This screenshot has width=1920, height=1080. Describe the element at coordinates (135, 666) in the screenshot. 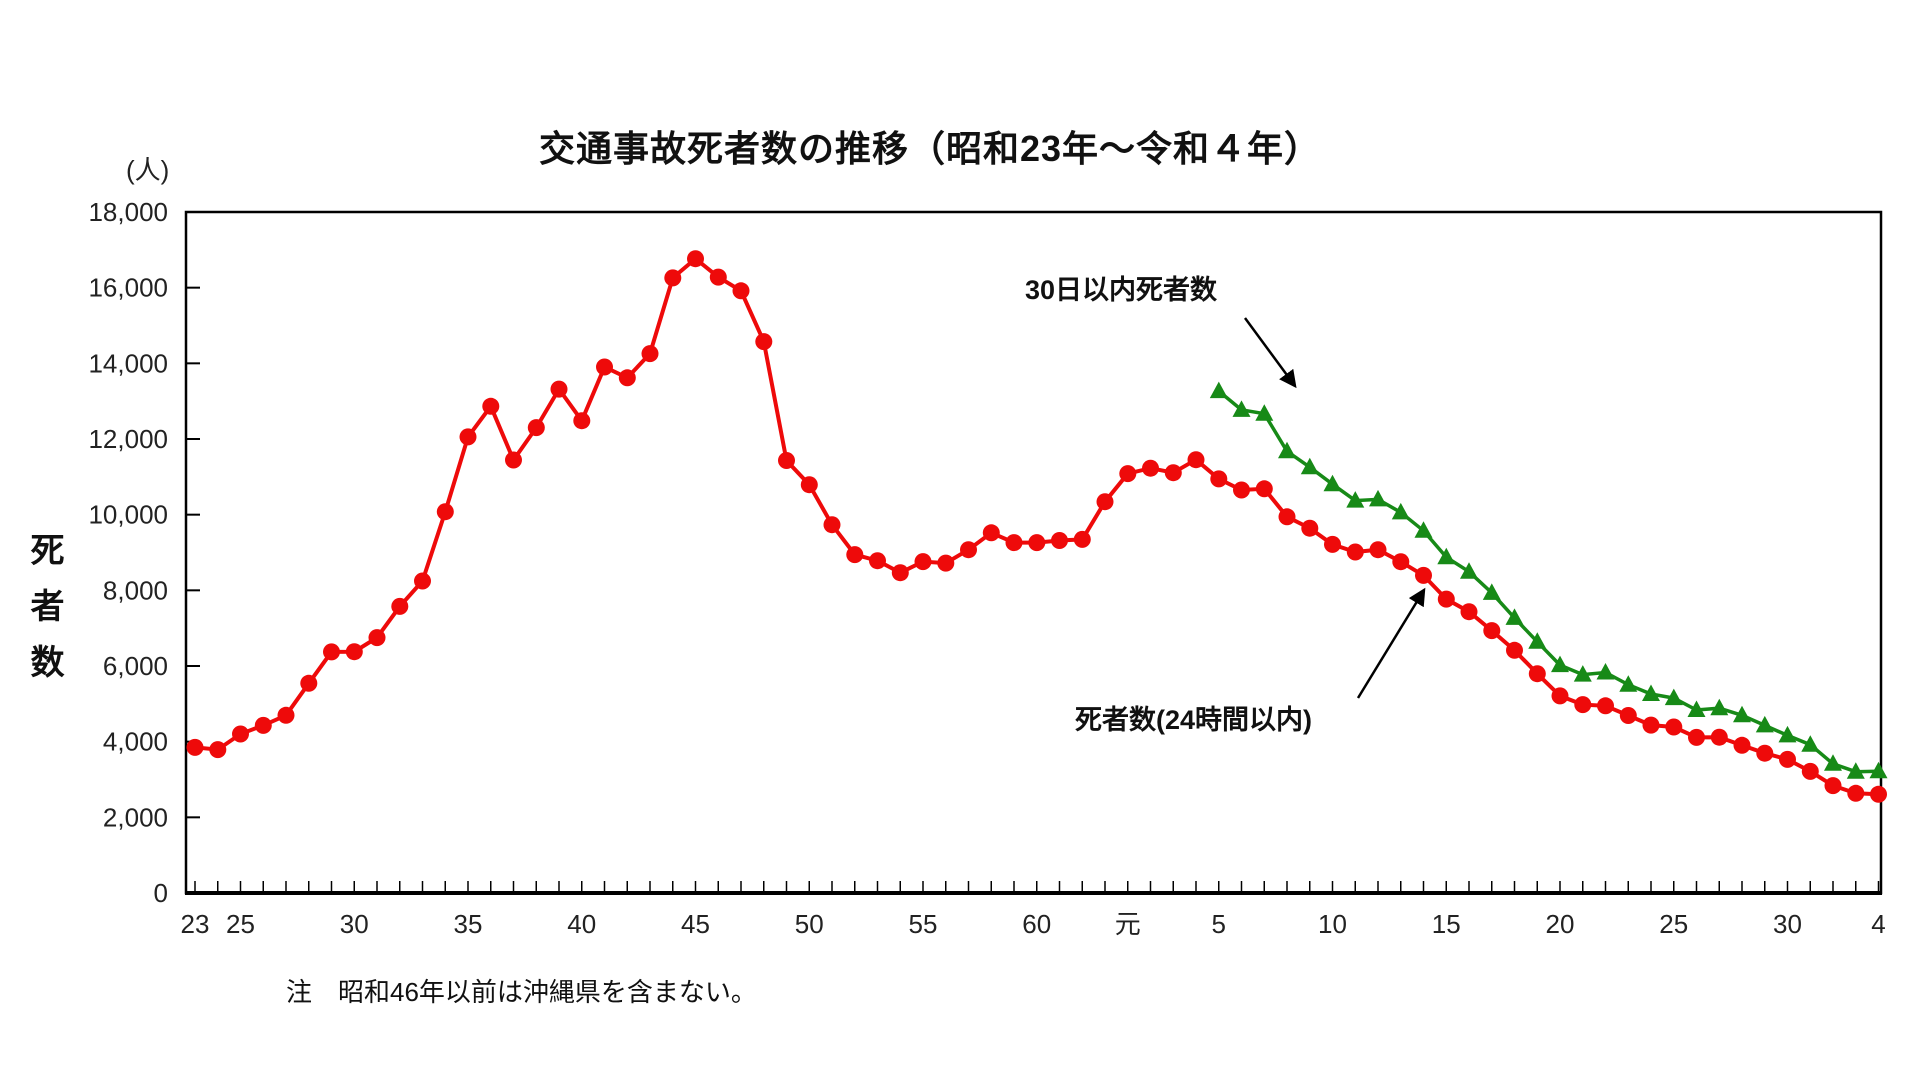

I see `svg-text: 6,000` at that location.